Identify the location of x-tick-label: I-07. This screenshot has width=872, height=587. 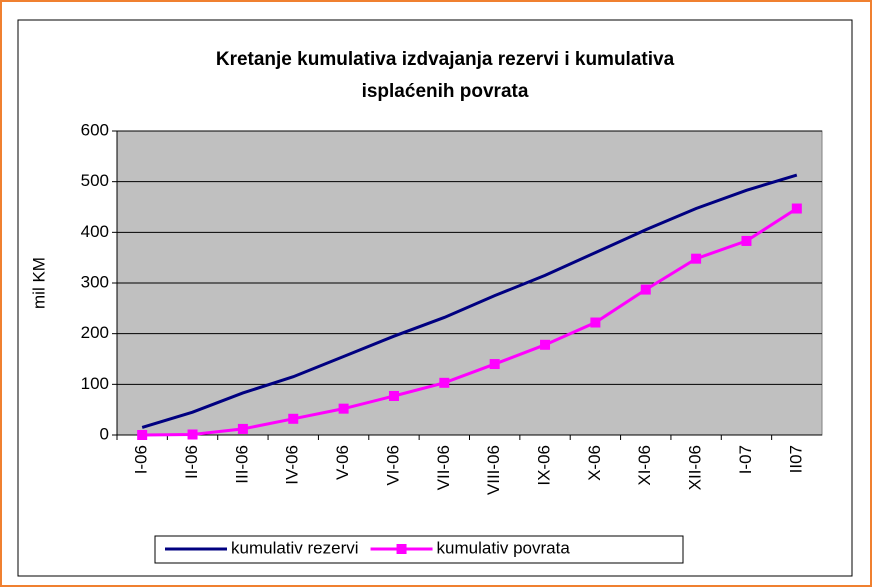
(745, 459).